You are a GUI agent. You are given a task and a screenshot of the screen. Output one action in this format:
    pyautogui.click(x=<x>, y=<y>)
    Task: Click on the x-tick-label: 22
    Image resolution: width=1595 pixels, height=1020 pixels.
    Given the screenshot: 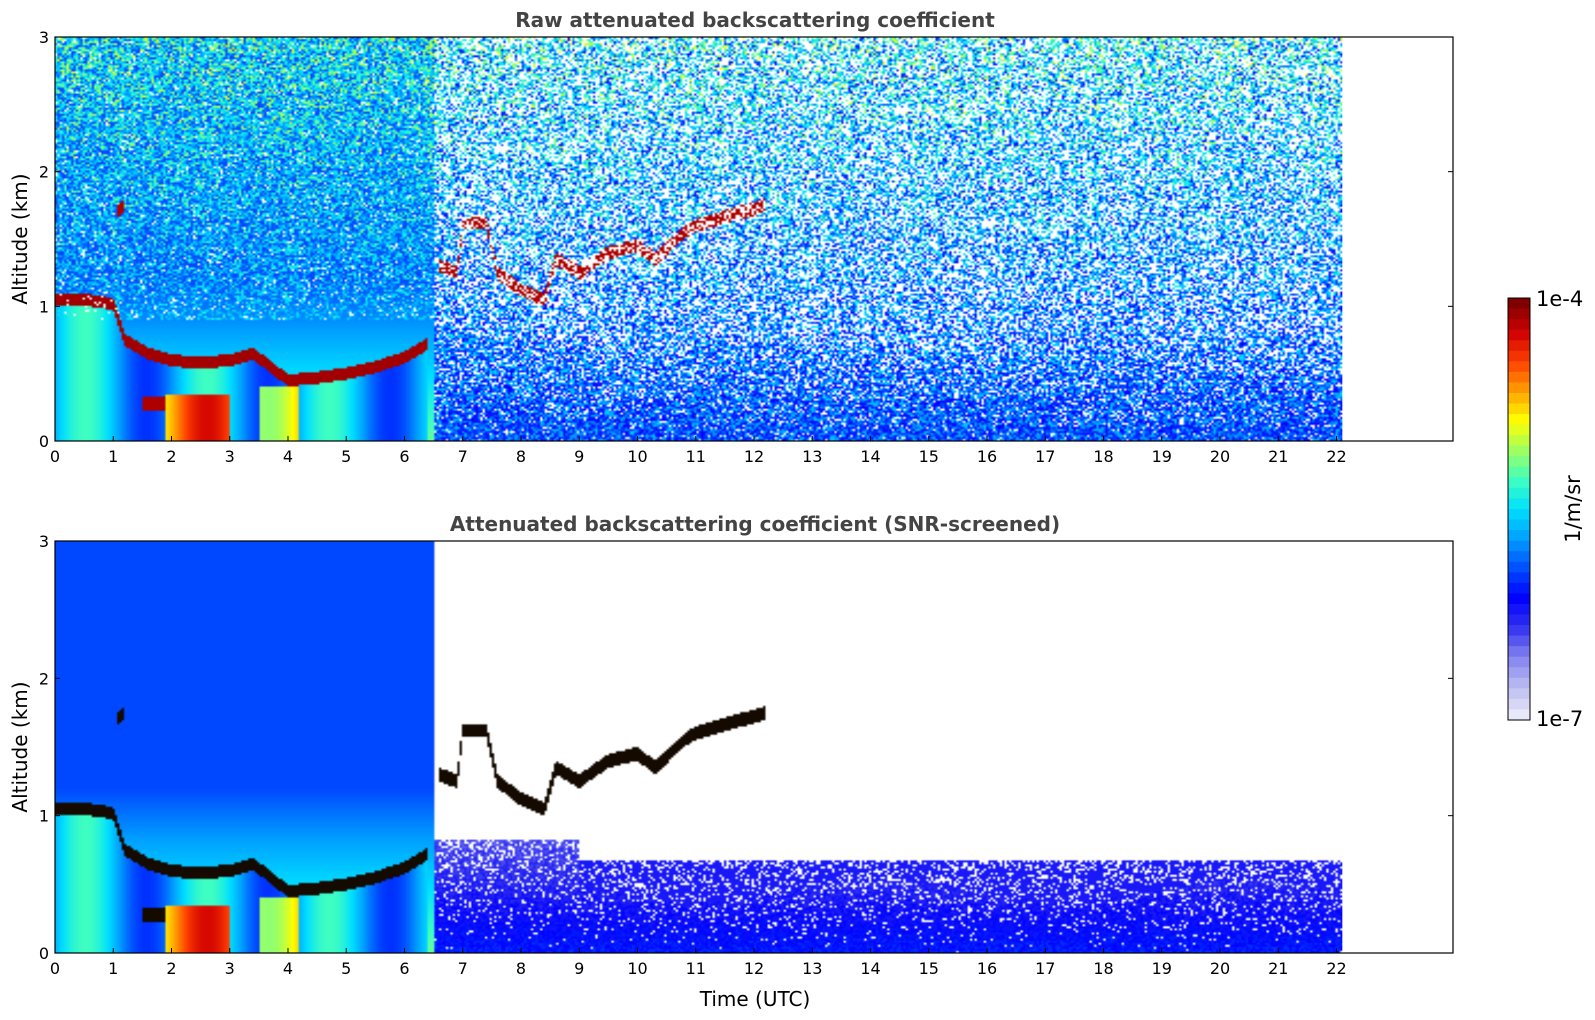 What is the action you would take?
    pyautogui.click(x=1336, y=968)
    